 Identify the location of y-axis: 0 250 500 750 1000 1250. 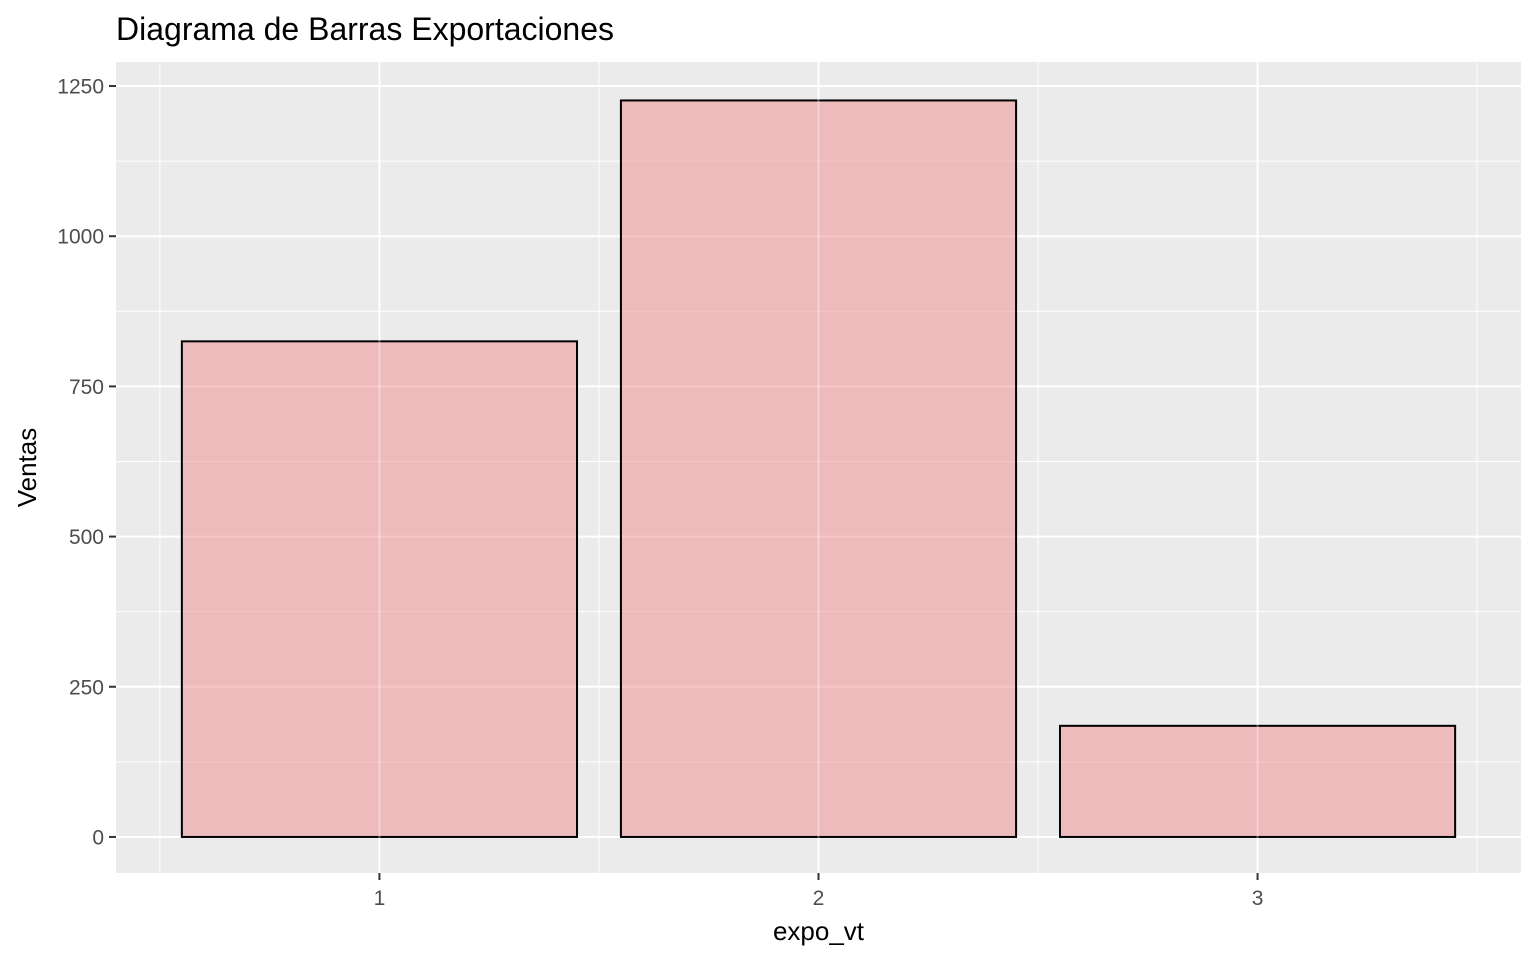
(86, 462).